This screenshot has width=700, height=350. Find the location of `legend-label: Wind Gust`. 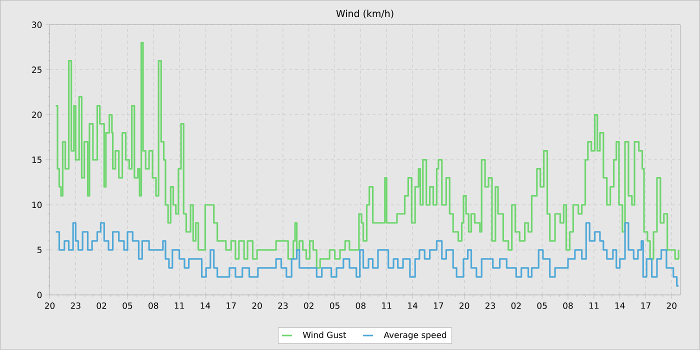

legend-label: Wind Gust is located at coordinates (324, 335).